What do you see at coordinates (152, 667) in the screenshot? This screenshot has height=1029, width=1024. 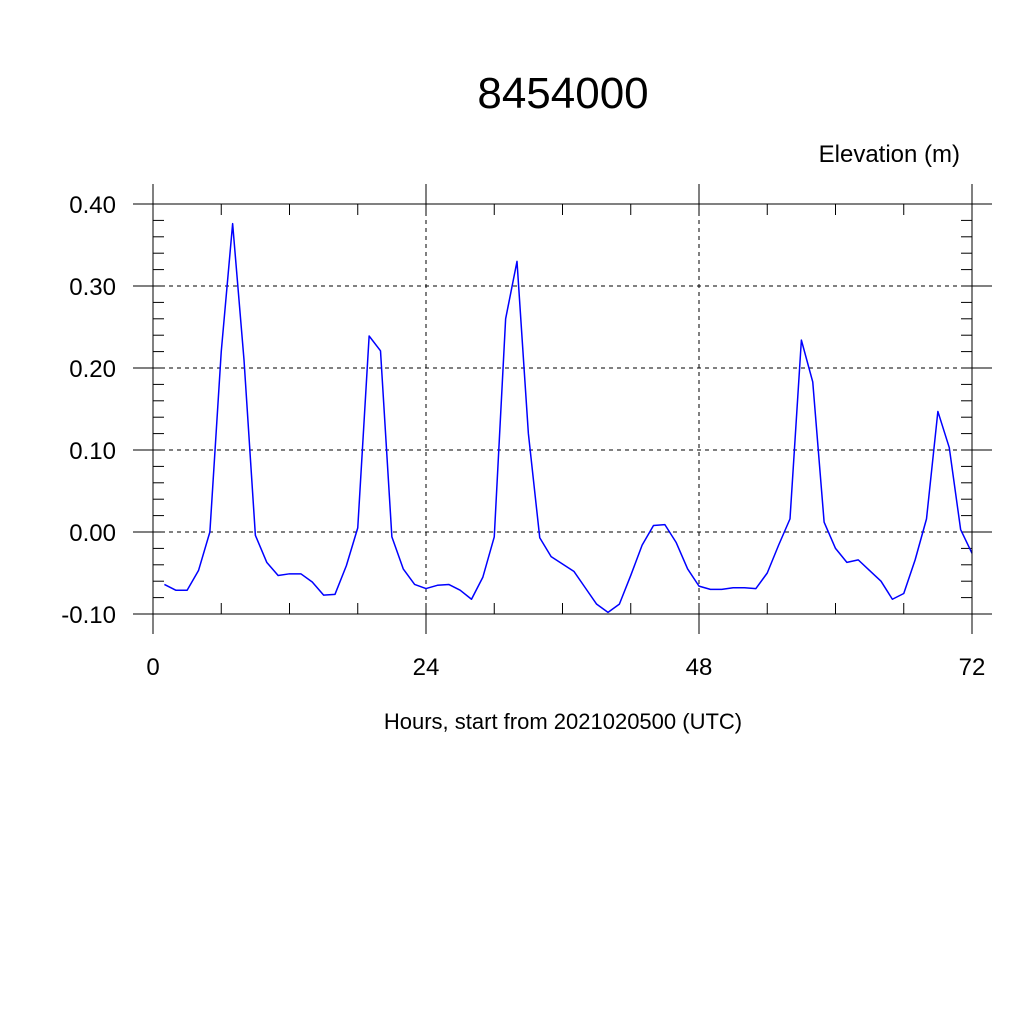 I see `x-tick-label: 0` at bounding box center [152, 667].